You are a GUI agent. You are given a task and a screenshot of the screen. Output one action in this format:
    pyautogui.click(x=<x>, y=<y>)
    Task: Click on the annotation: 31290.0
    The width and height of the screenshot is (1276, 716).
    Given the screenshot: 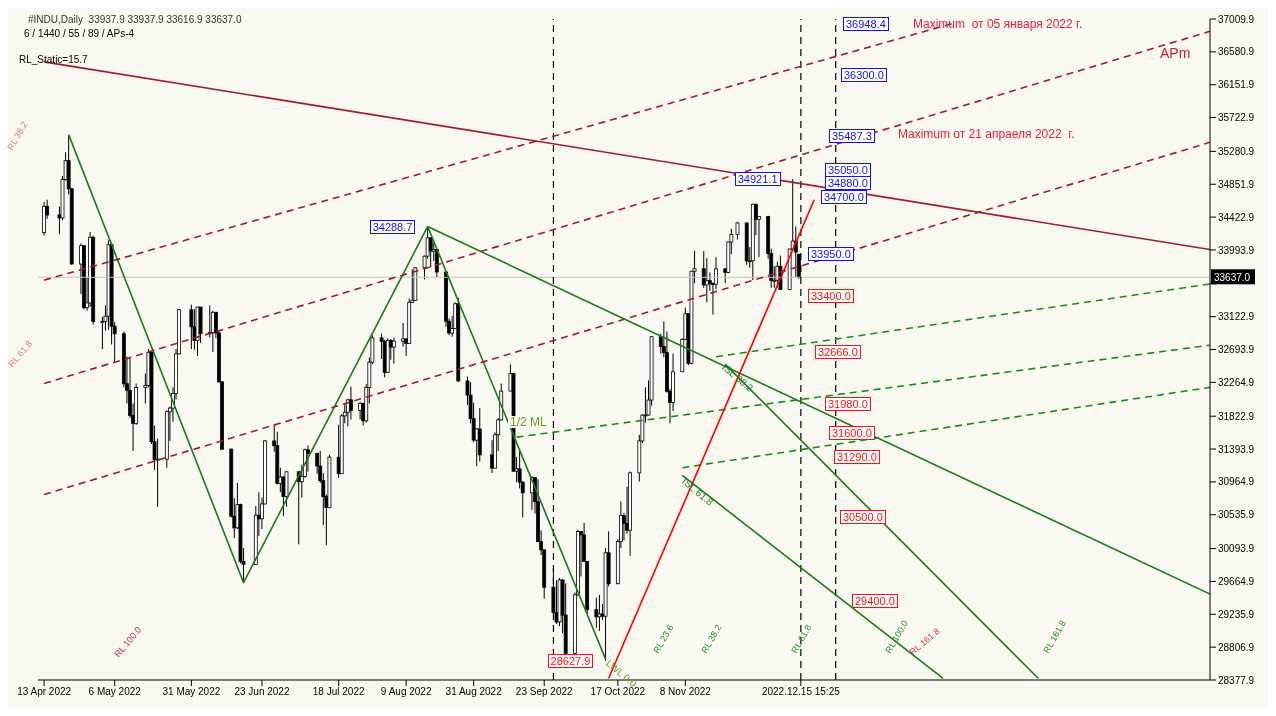 What is the action you would take?
    pyautogui.click(x=857, y=457)
    